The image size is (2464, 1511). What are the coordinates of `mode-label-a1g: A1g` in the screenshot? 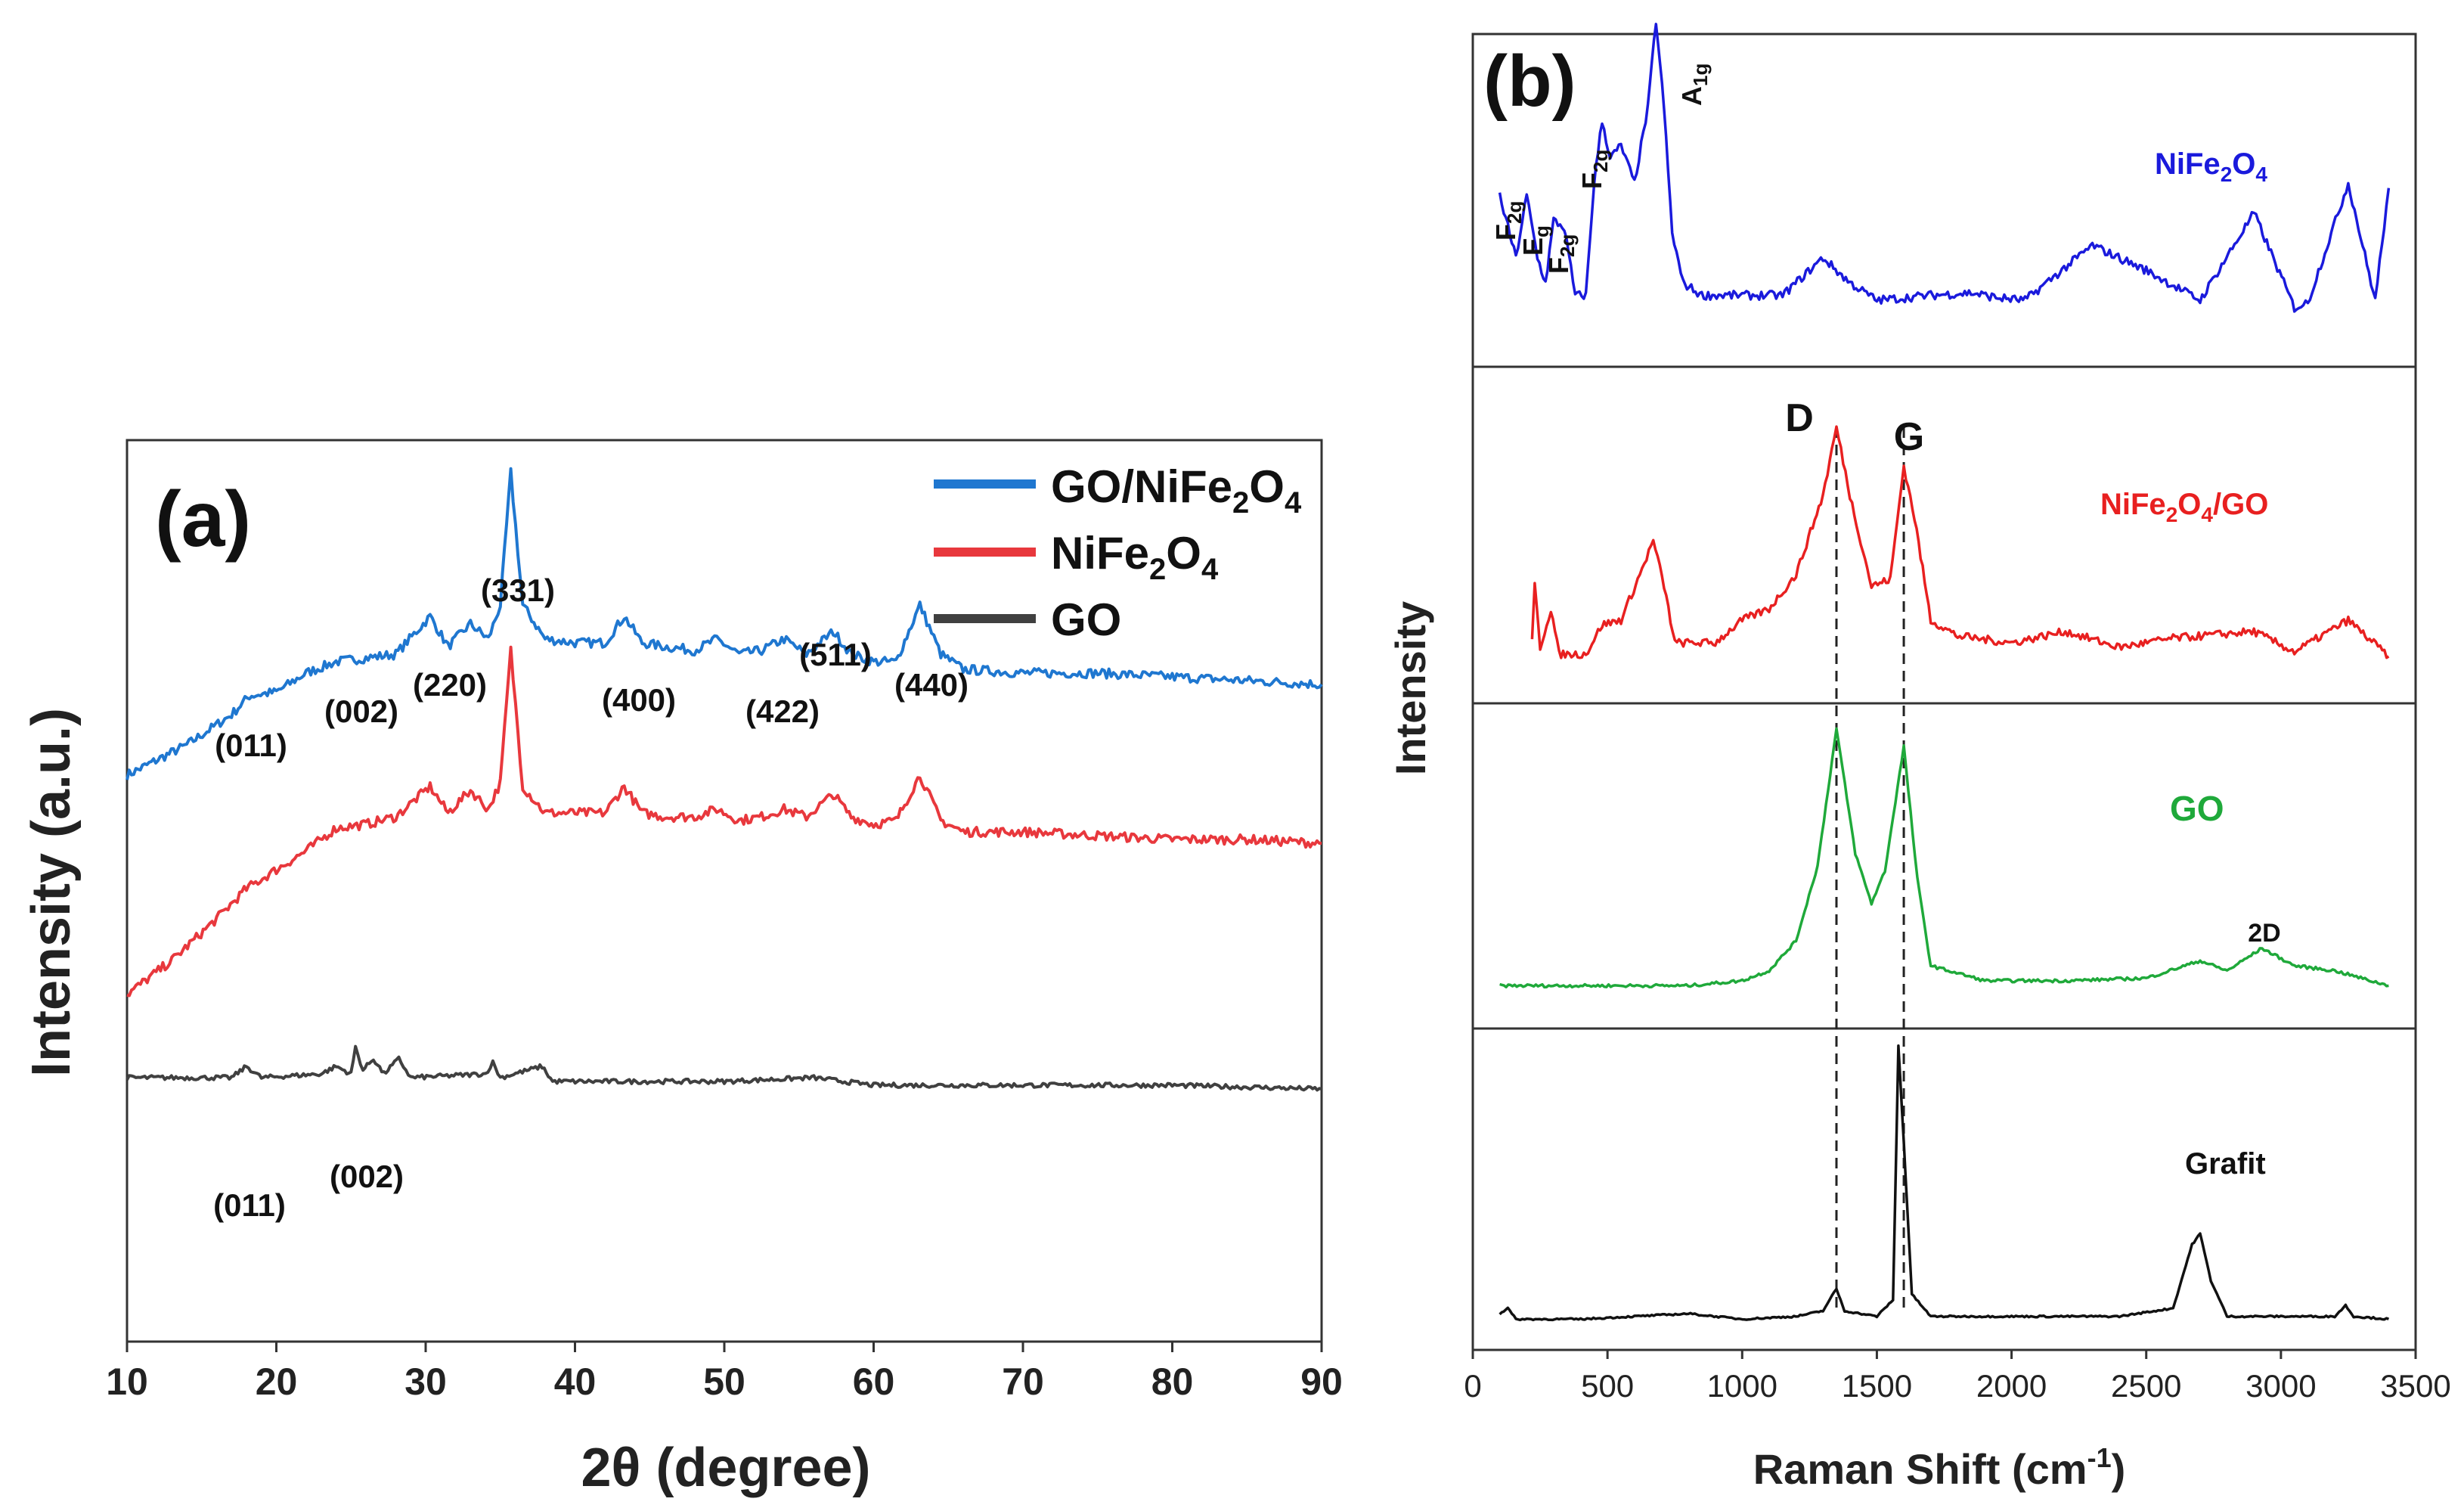 It's located at (1694, 85).